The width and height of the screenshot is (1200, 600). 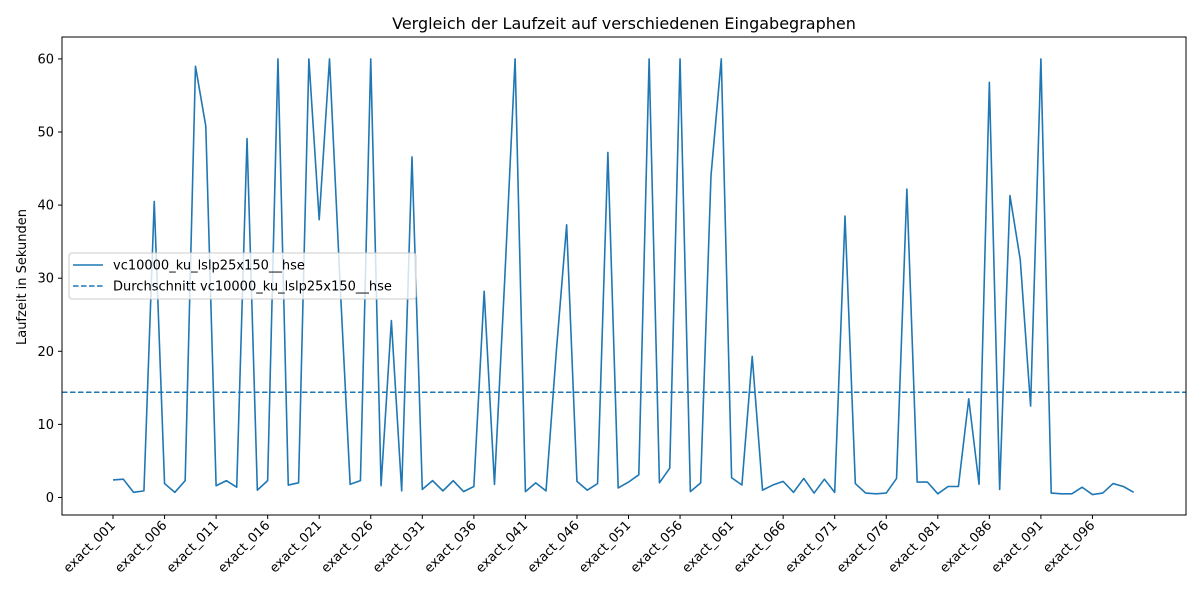 I want to click on x-tick-label: exact_036, so click(x=451, y=547).